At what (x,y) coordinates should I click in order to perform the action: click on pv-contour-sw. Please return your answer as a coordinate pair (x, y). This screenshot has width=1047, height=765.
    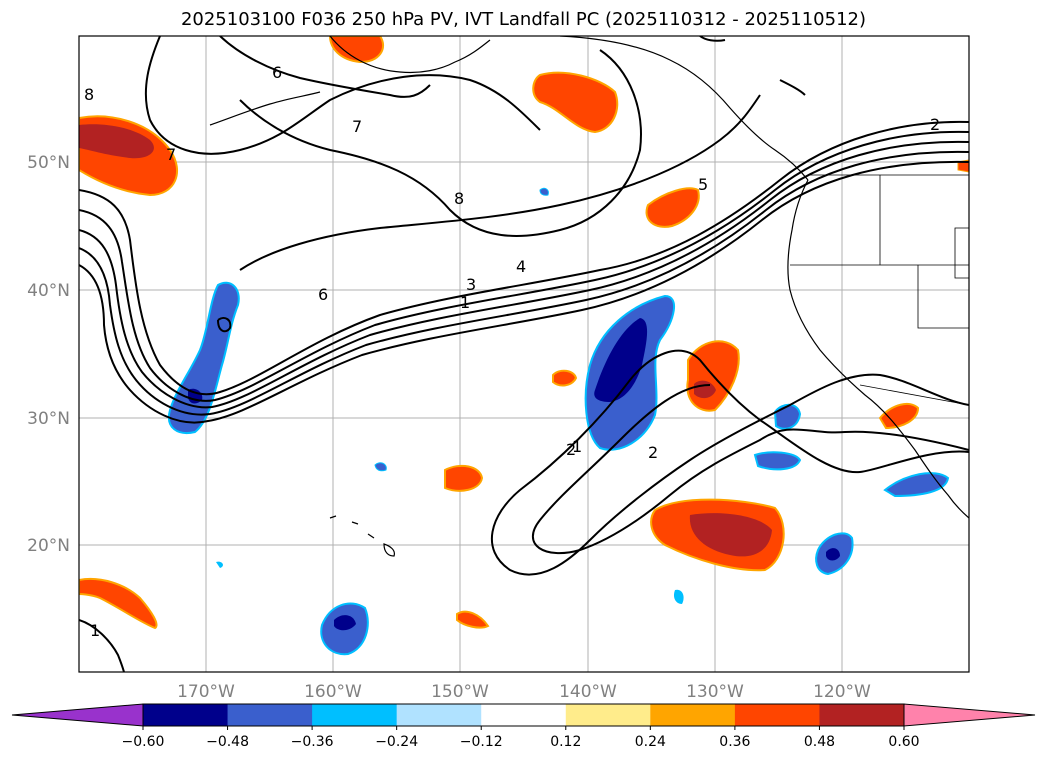
    Looking at the image, I should click on (102, 645).